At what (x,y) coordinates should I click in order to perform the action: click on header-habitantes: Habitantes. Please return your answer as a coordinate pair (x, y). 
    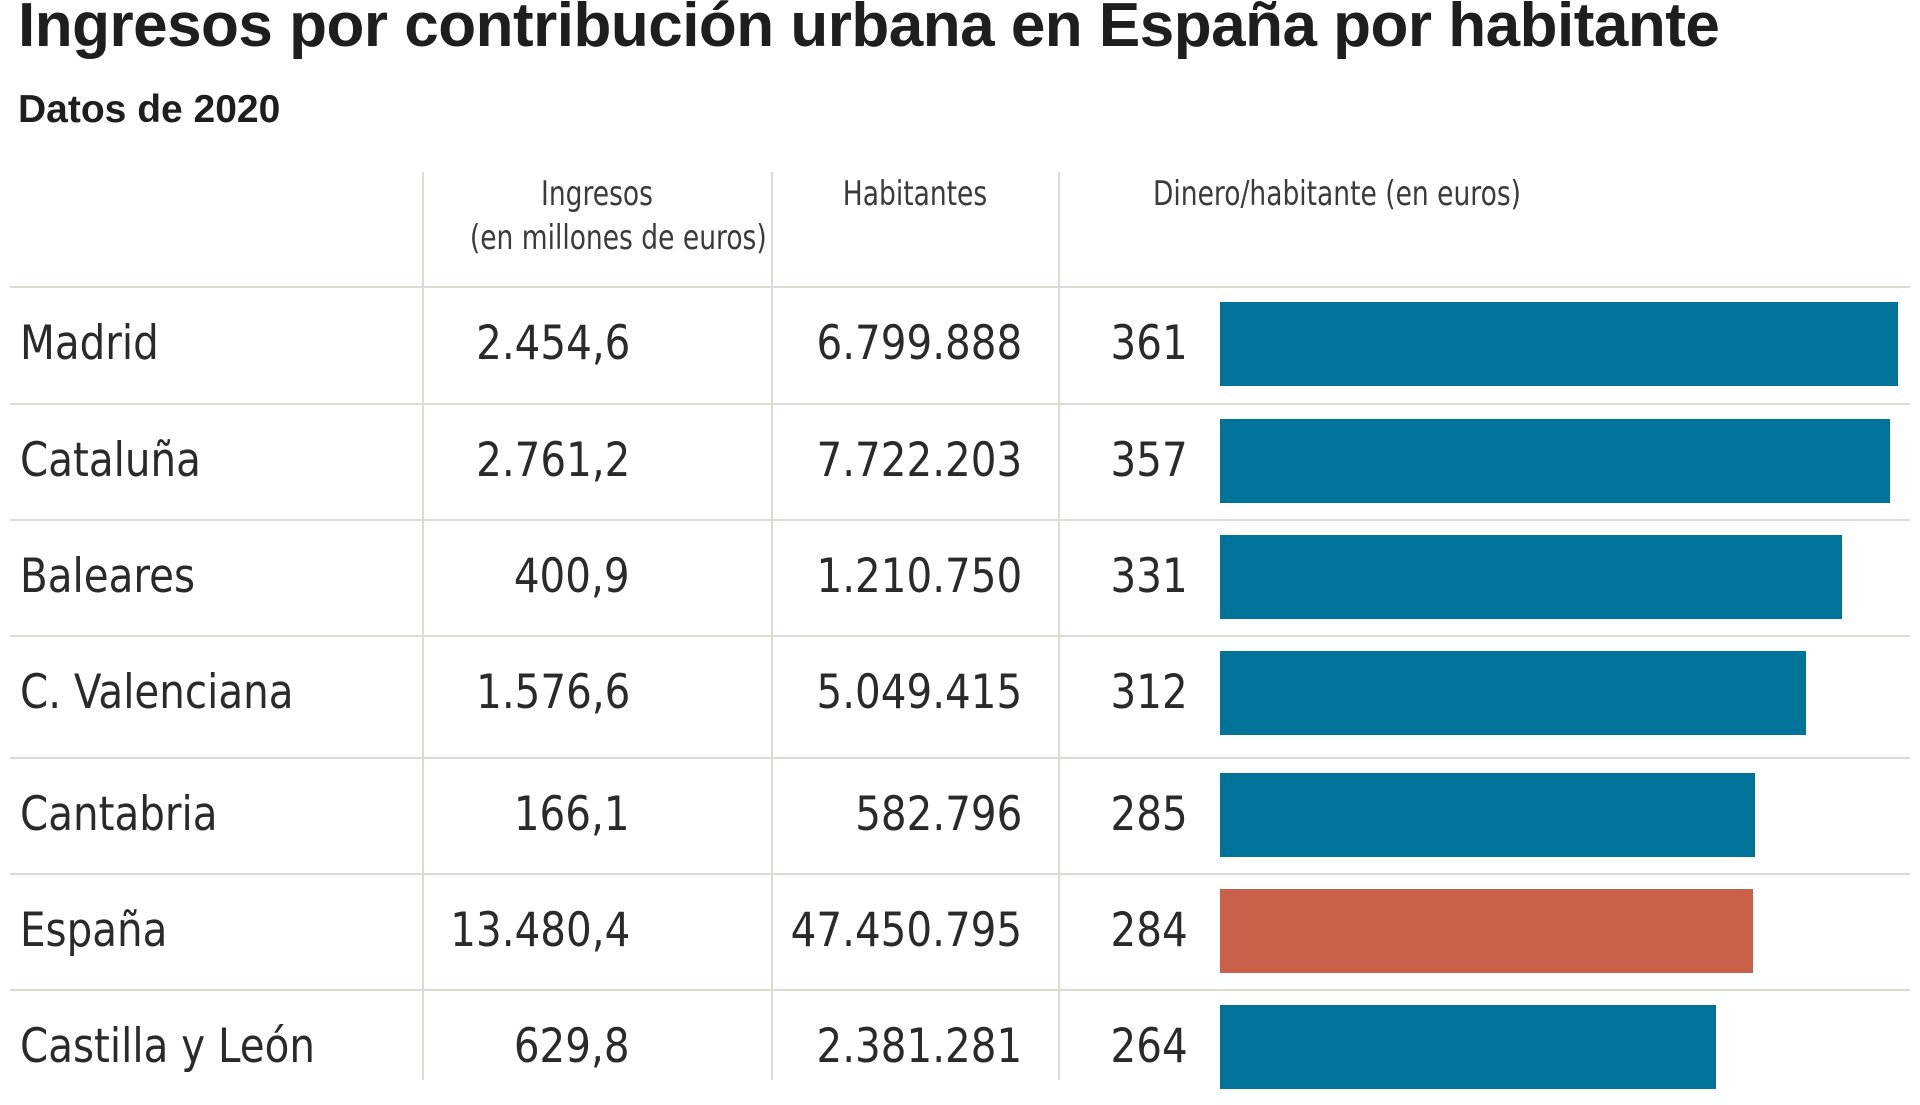
    Looking at the image, I should click on (915, 194).